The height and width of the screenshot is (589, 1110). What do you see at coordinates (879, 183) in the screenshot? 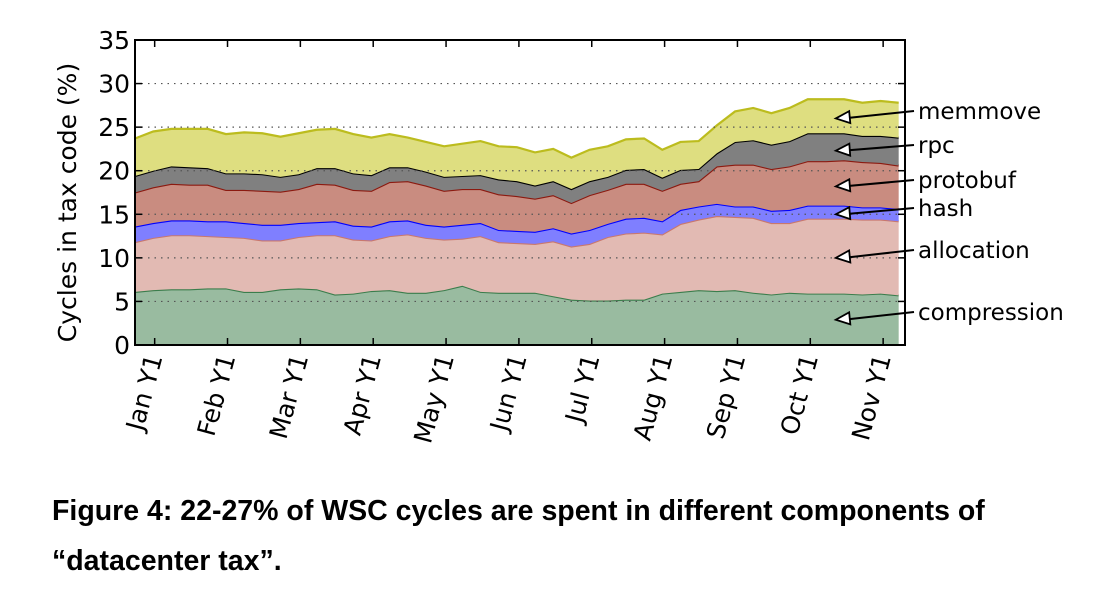
I see `annotation-arrow-protobuf` at bounding box center [879, 183].